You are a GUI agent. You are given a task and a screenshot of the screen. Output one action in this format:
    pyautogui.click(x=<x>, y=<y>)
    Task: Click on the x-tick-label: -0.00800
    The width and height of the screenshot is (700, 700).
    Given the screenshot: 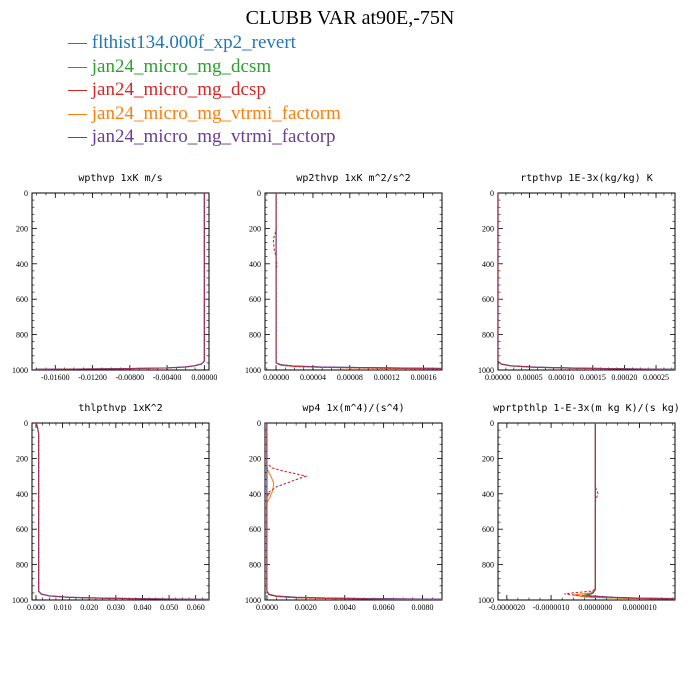 What is the action you would take?
    pyautogui.click(x=129, y=377)
    